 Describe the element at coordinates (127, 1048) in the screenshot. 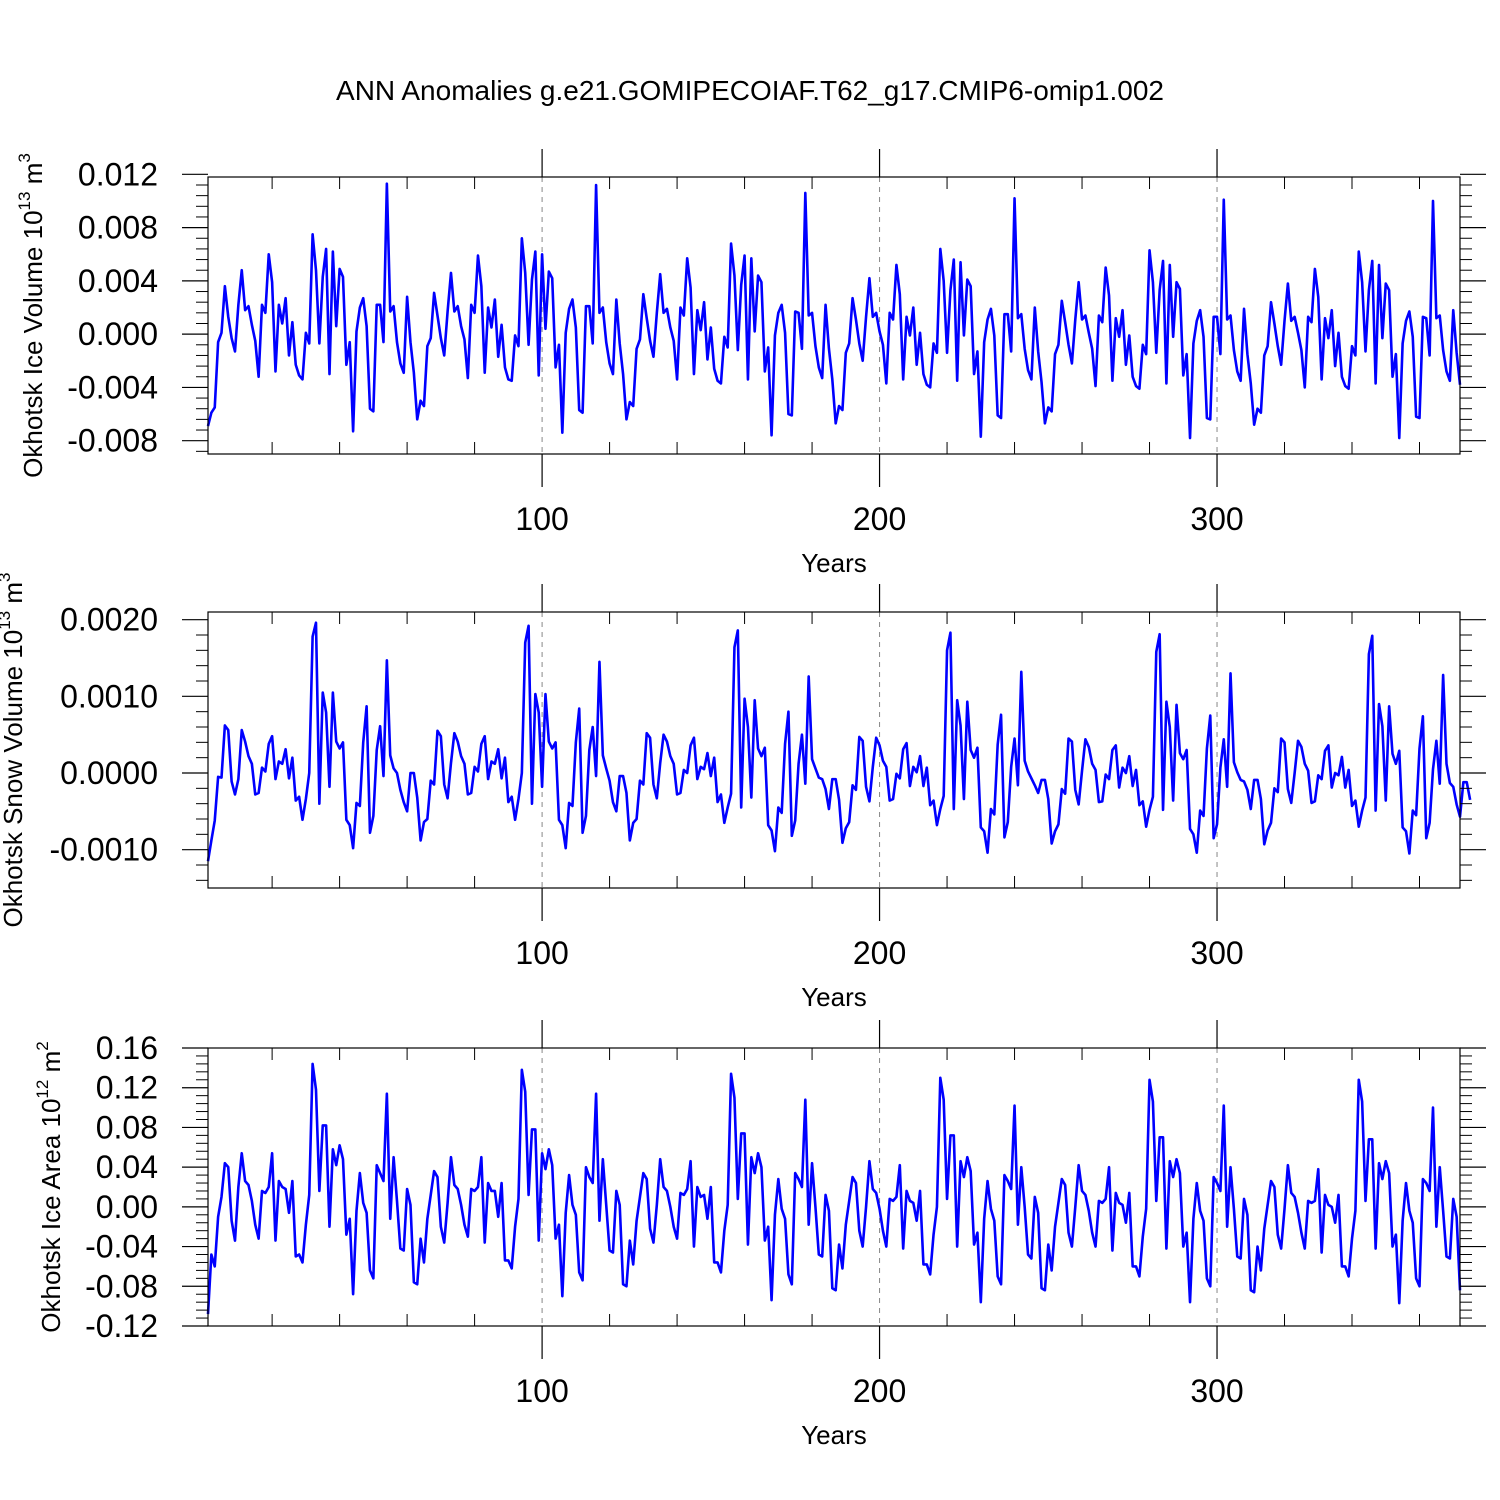

I see `y-tick-label: 0.16` at that location.